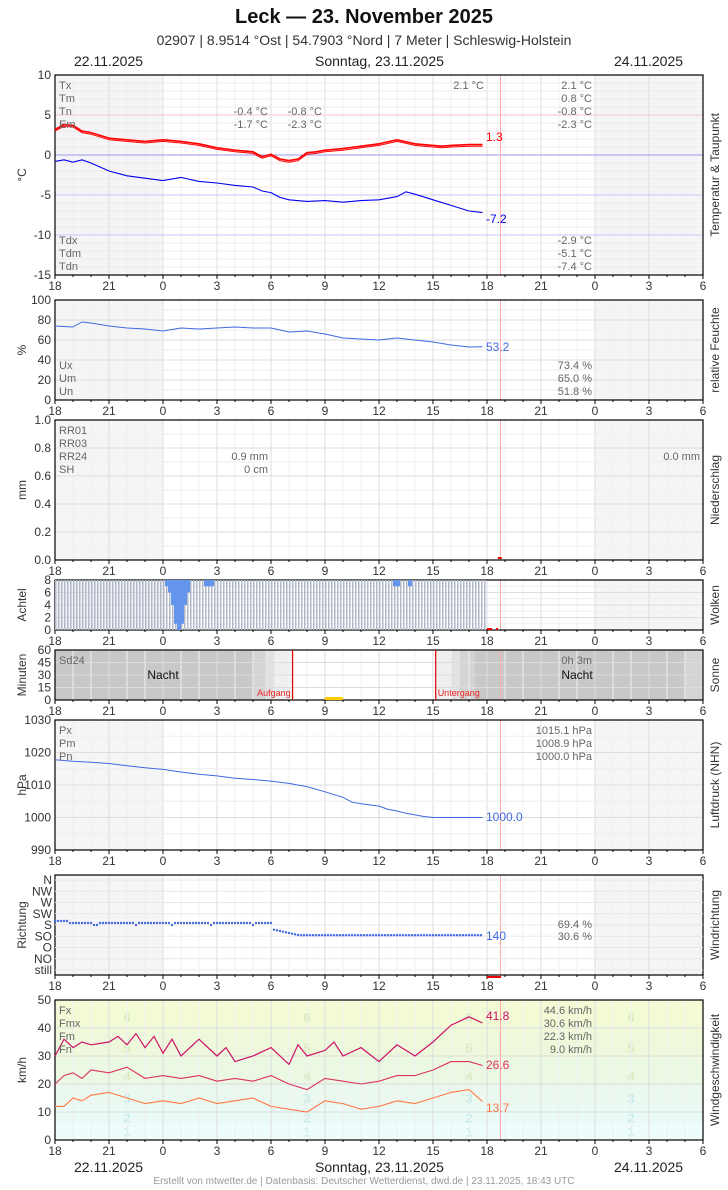  What do you see at coordinates (47, 630) in the screenshot?
I see `y-tick-label: 0` at bounding box center [47, 630].